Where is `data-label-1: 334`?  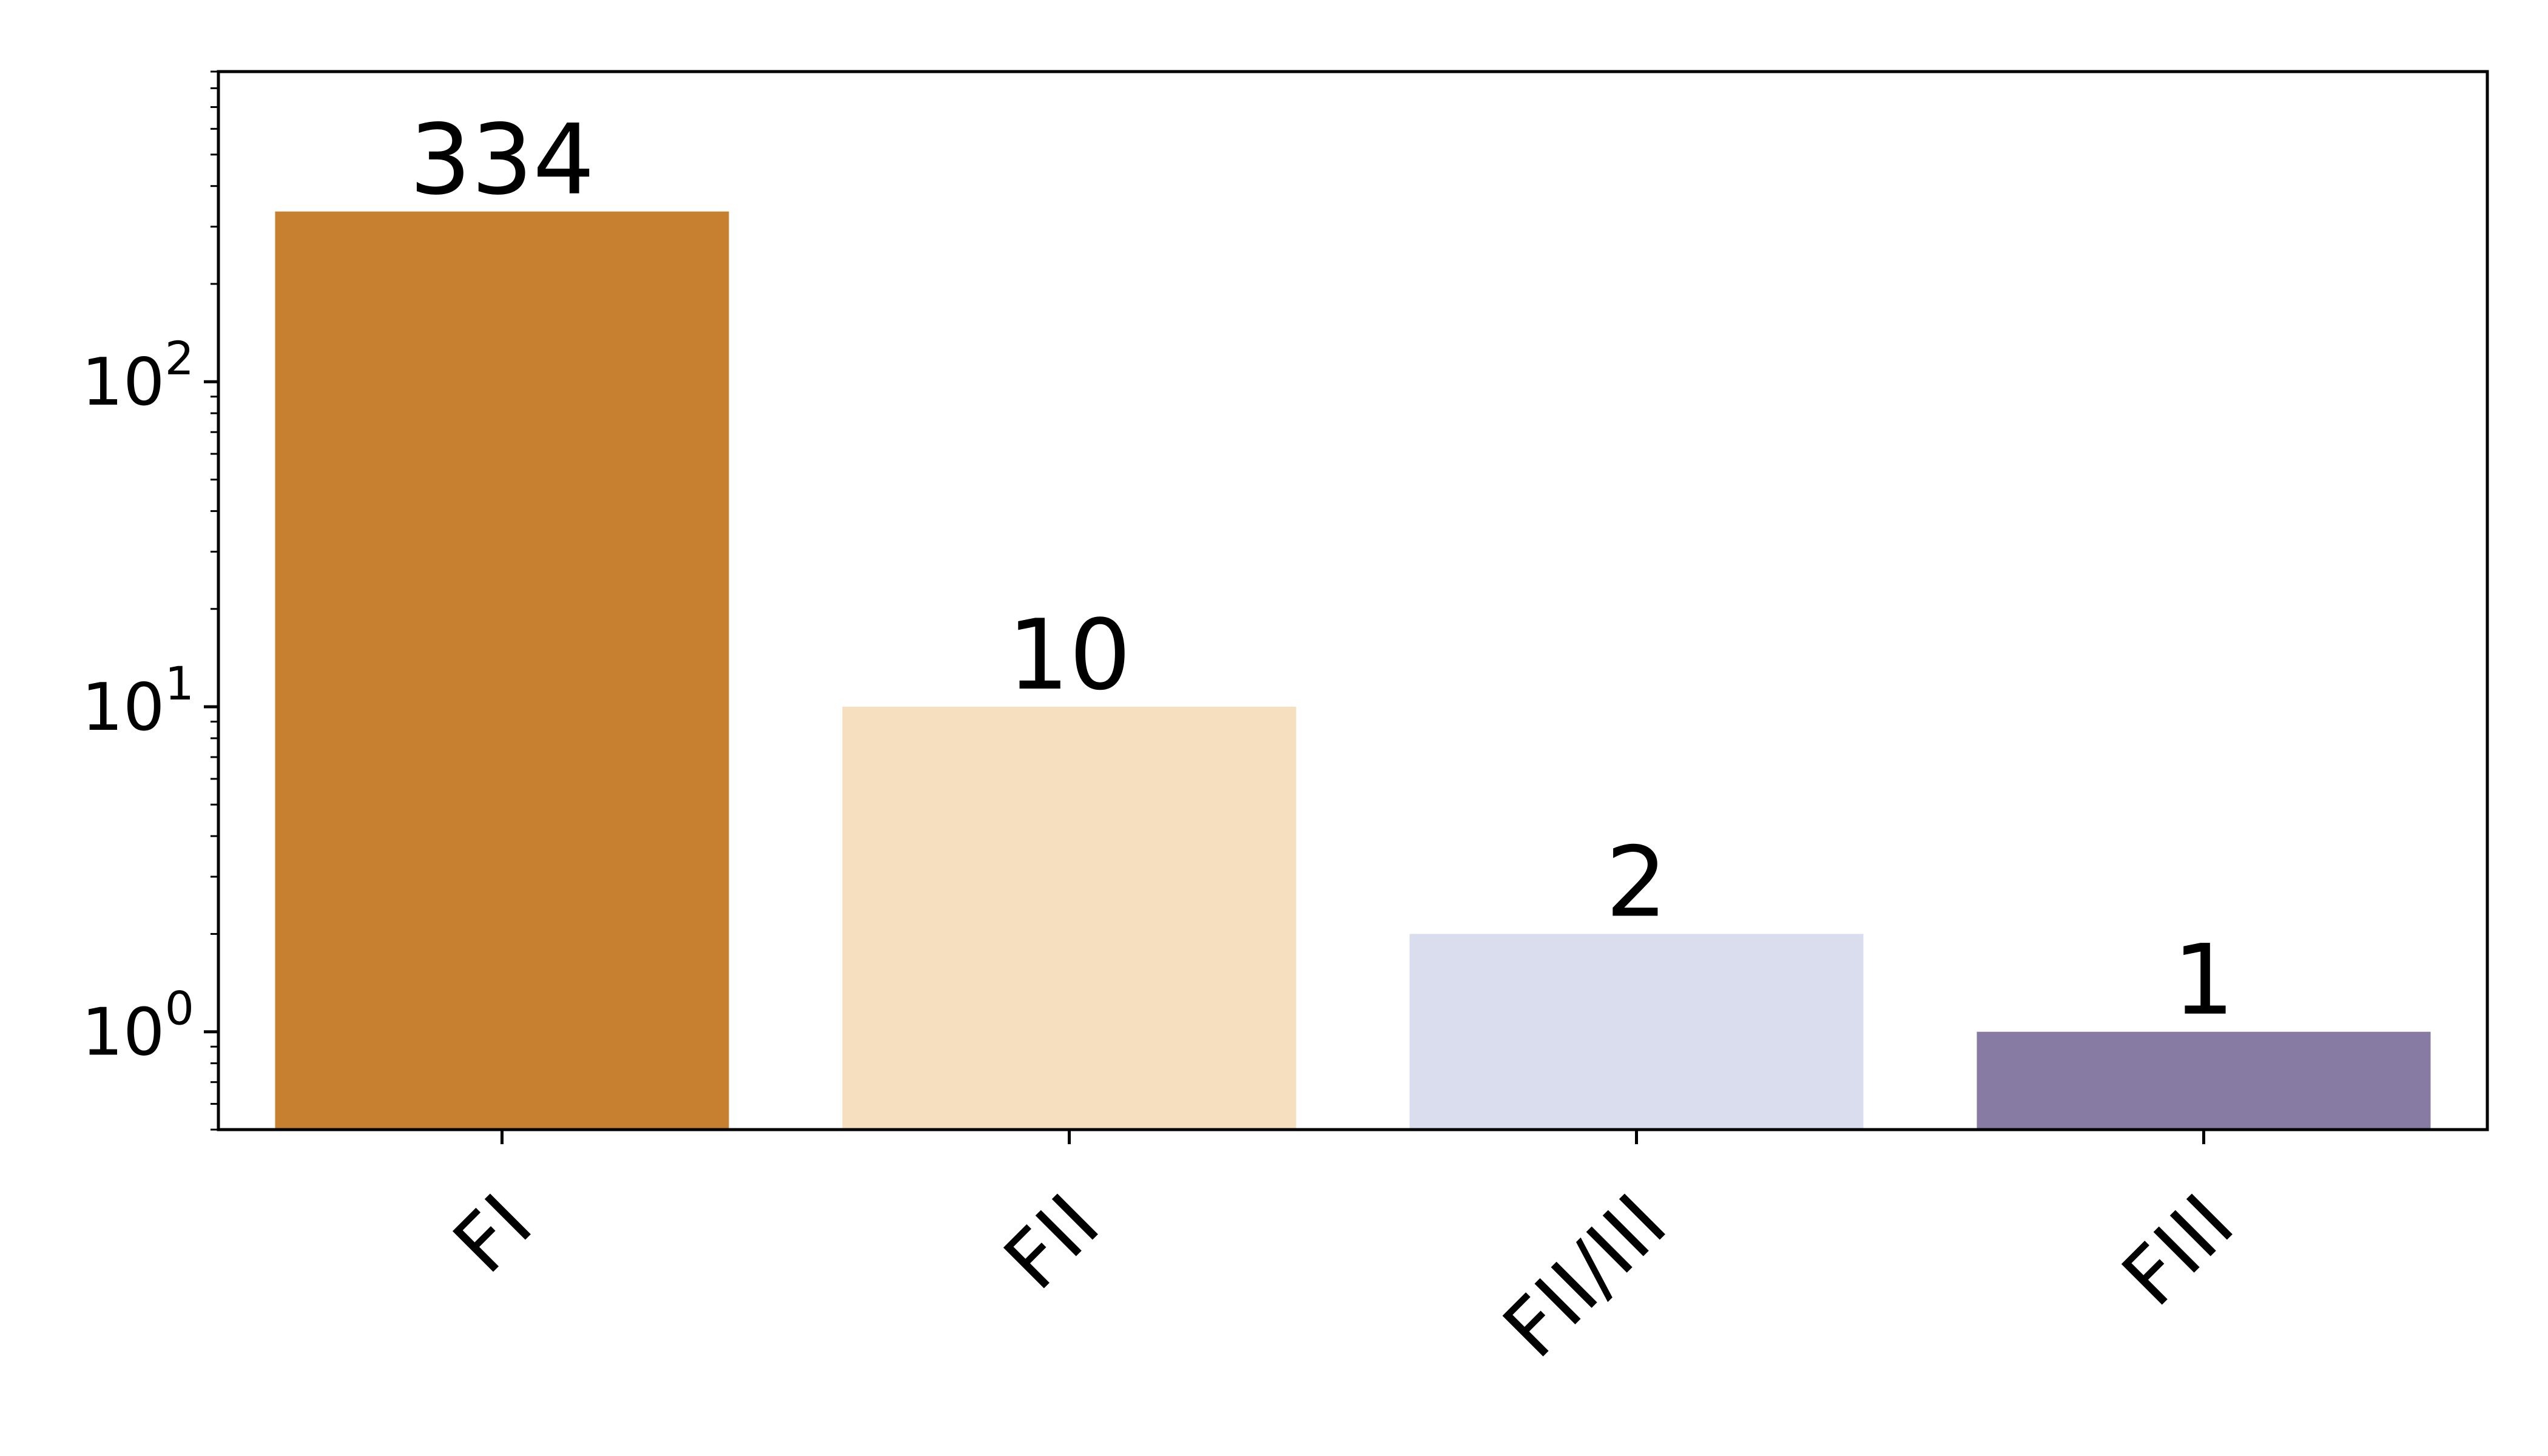 data-label-1: 334 is located at coordinates (502, 160).